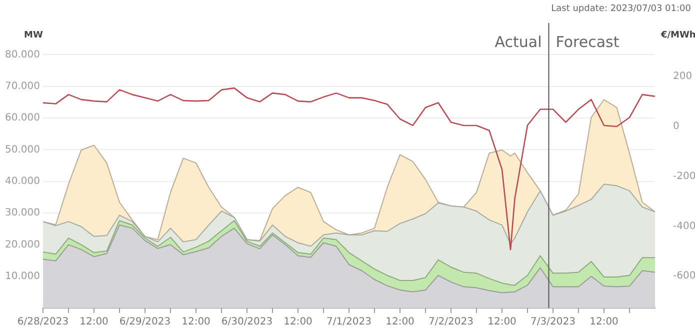 This screenshot has height=331, width=695. What do you see at coordinates (684, 276) in the screenshot?
I see `y2-tick-label: -600` at bounding box center [684, 276].